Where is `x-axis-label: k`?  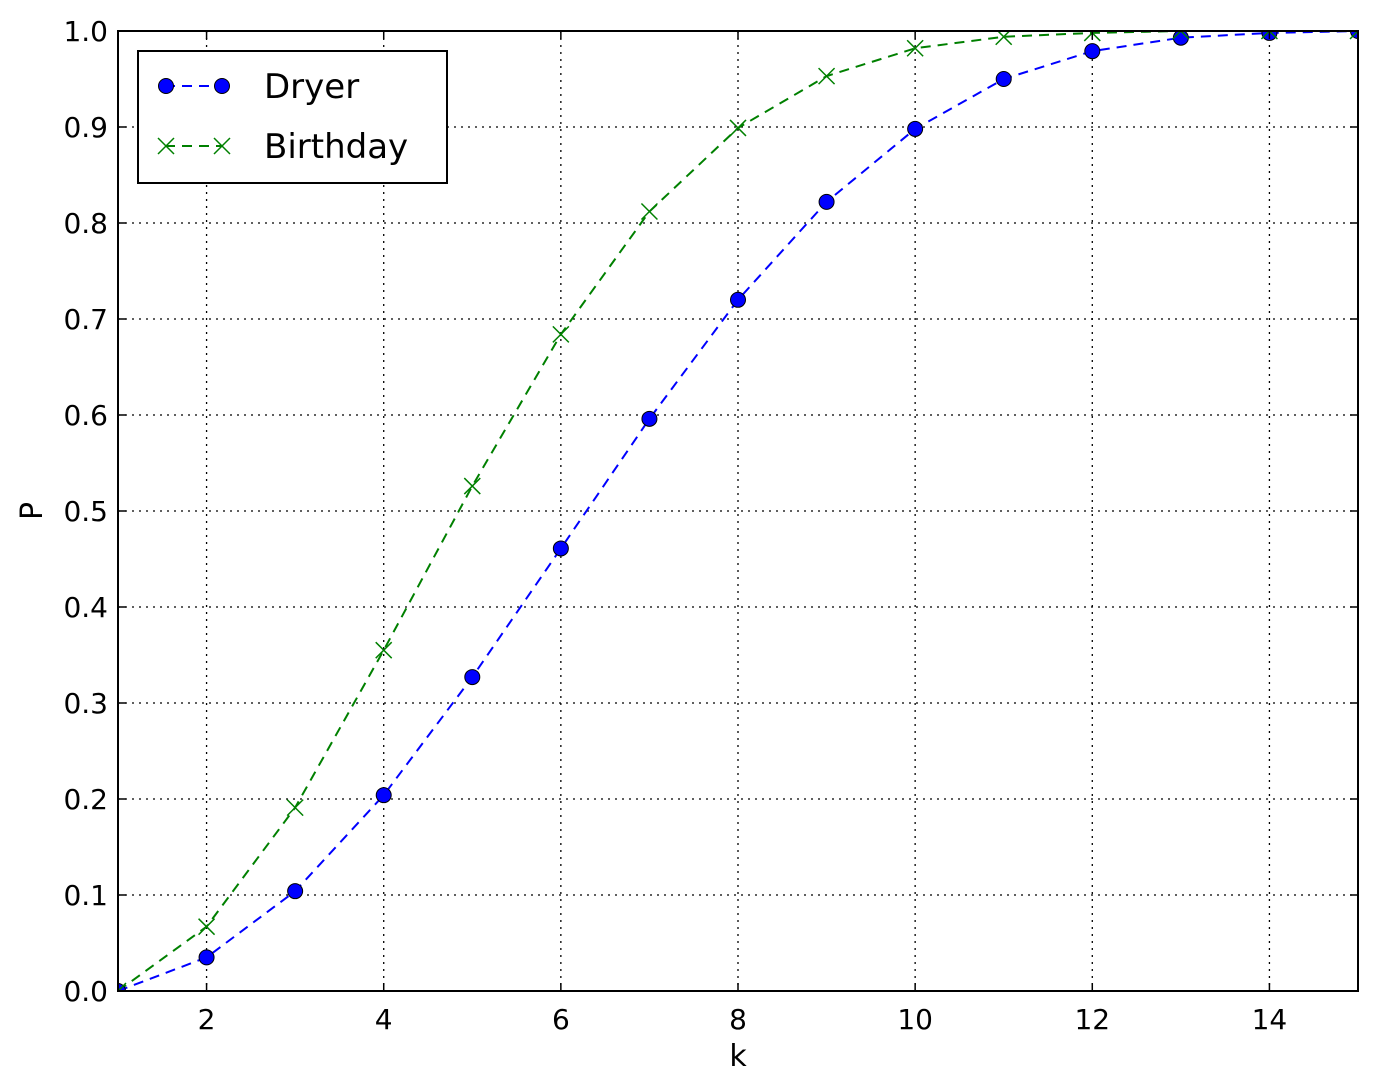 x-axis-label: k is located at coordinates (738, 1056).